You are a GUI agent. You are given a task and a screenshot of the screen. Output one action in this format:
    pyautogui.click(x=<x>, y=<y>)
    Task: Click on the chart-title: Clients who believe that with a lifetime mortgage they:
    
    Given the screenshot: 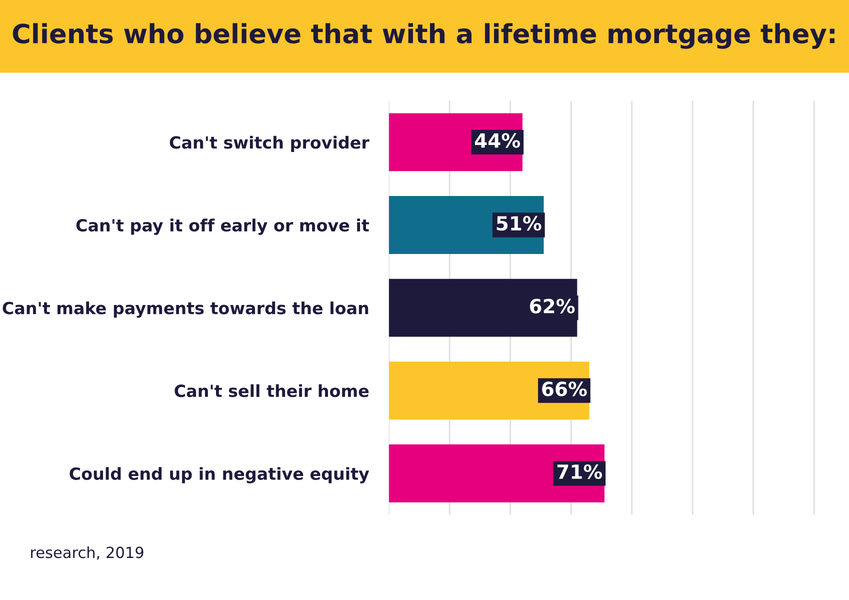 What is the action you would take?
    pyautogui.click(x=423, y=36)
    